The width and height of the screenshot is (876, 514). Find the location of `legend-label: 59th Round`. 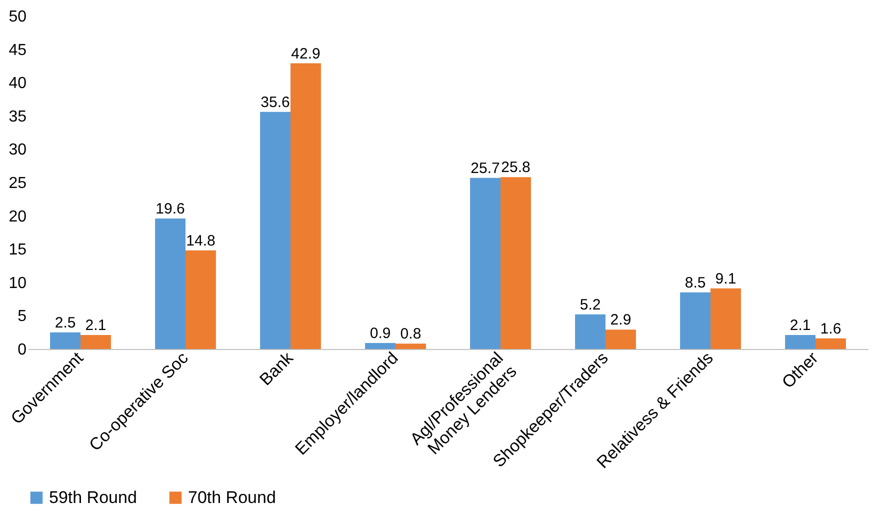

legend-label: 59th Round is located at coordinates (93, 497).